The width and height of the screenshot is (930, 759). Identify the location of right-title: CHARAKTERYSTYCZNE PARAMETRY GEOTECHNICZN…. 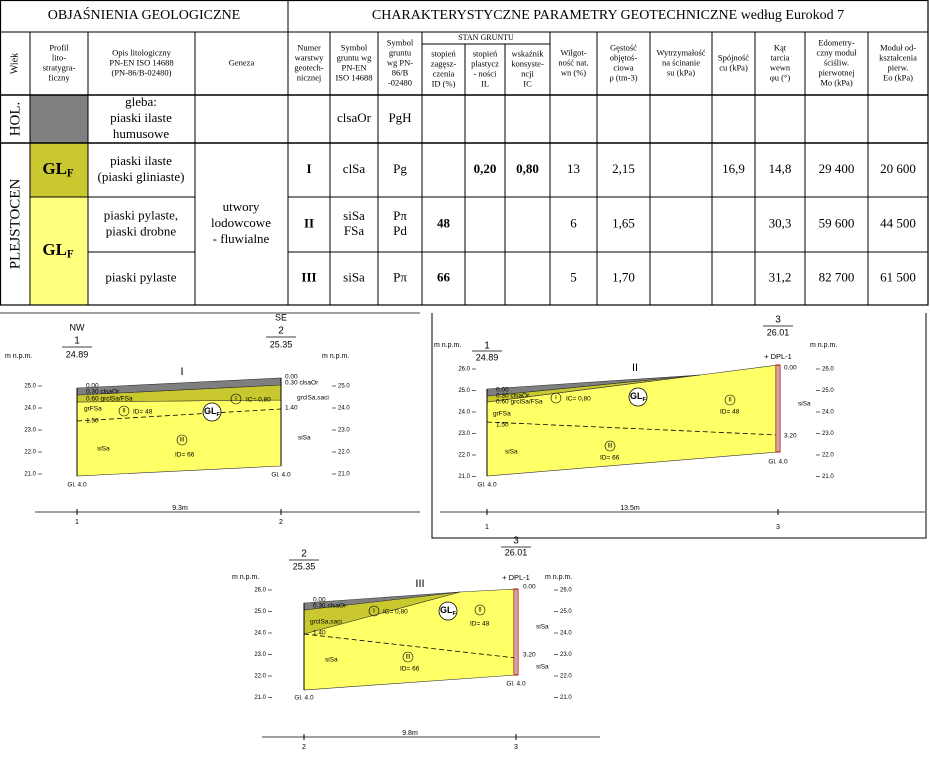
(608, 15).